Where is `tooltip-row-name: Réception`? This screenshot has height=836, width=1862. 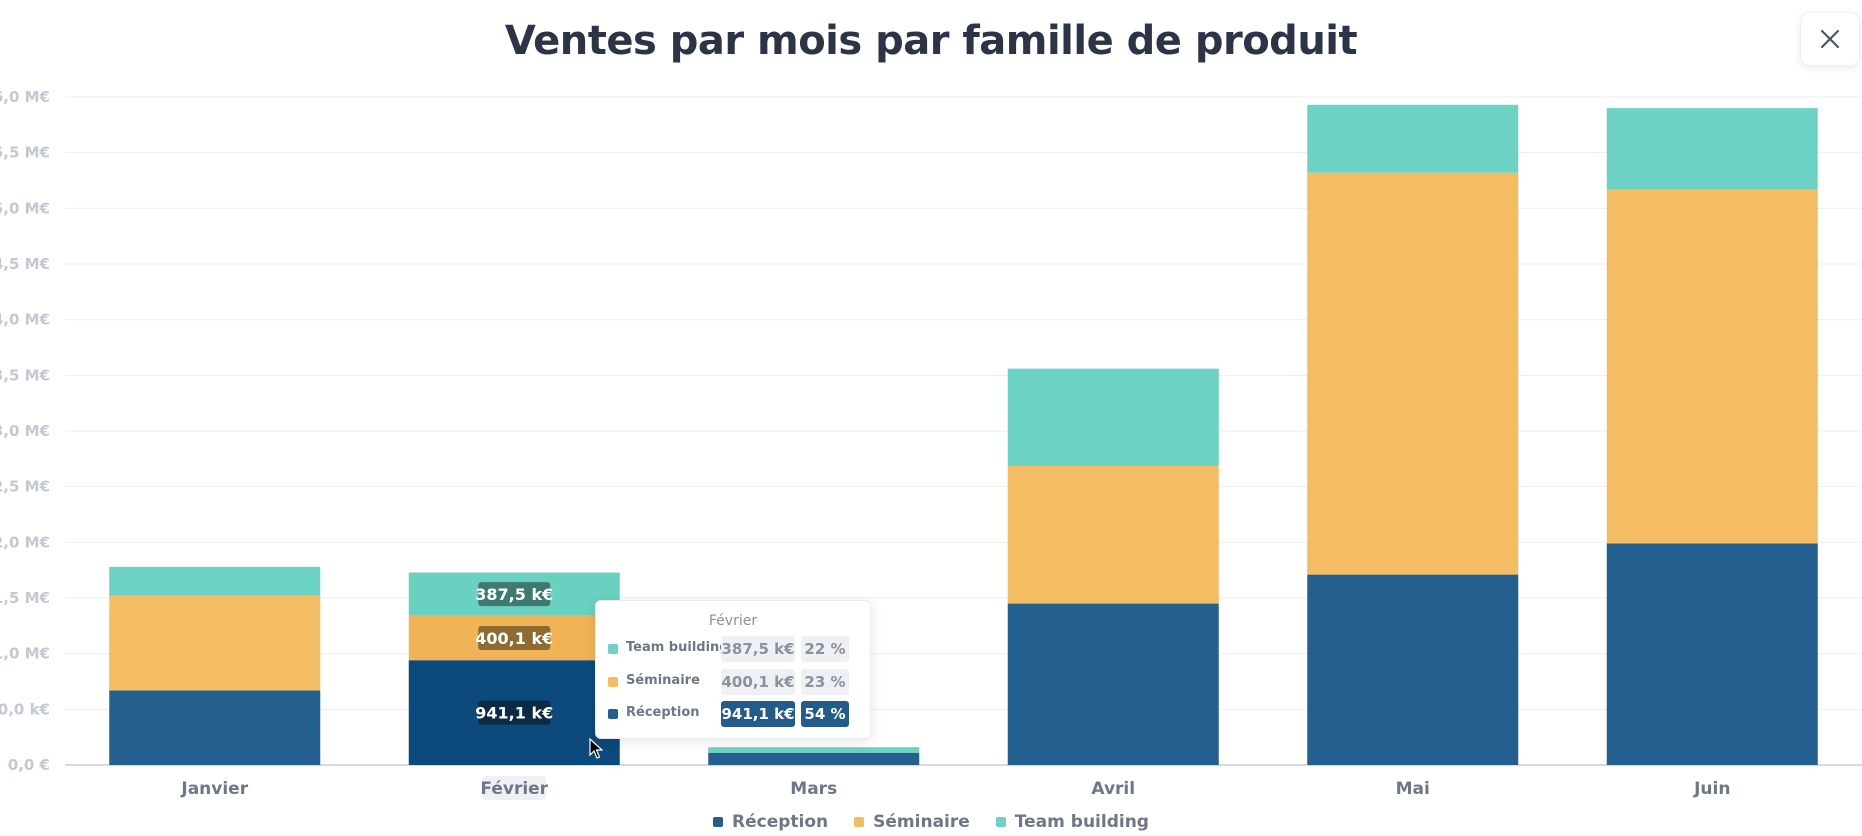
tooltip-row-name: Réception is located at coordinates (663, 712).